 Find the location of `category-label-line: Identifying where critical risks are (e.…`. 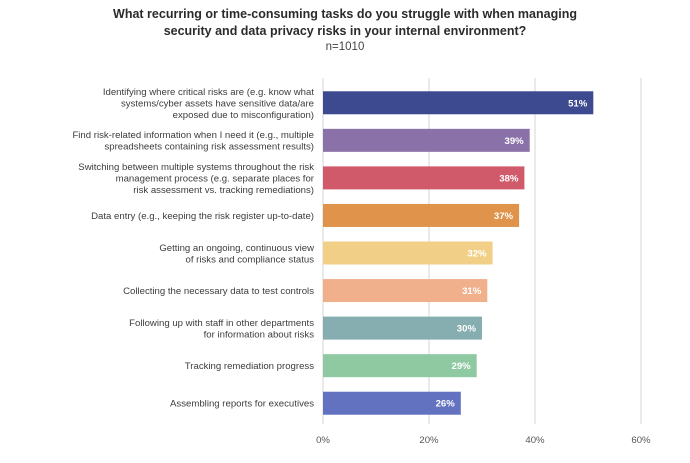

category-label-line: Identifying where critical risks are (e.… is located at coordinates (208, 92).